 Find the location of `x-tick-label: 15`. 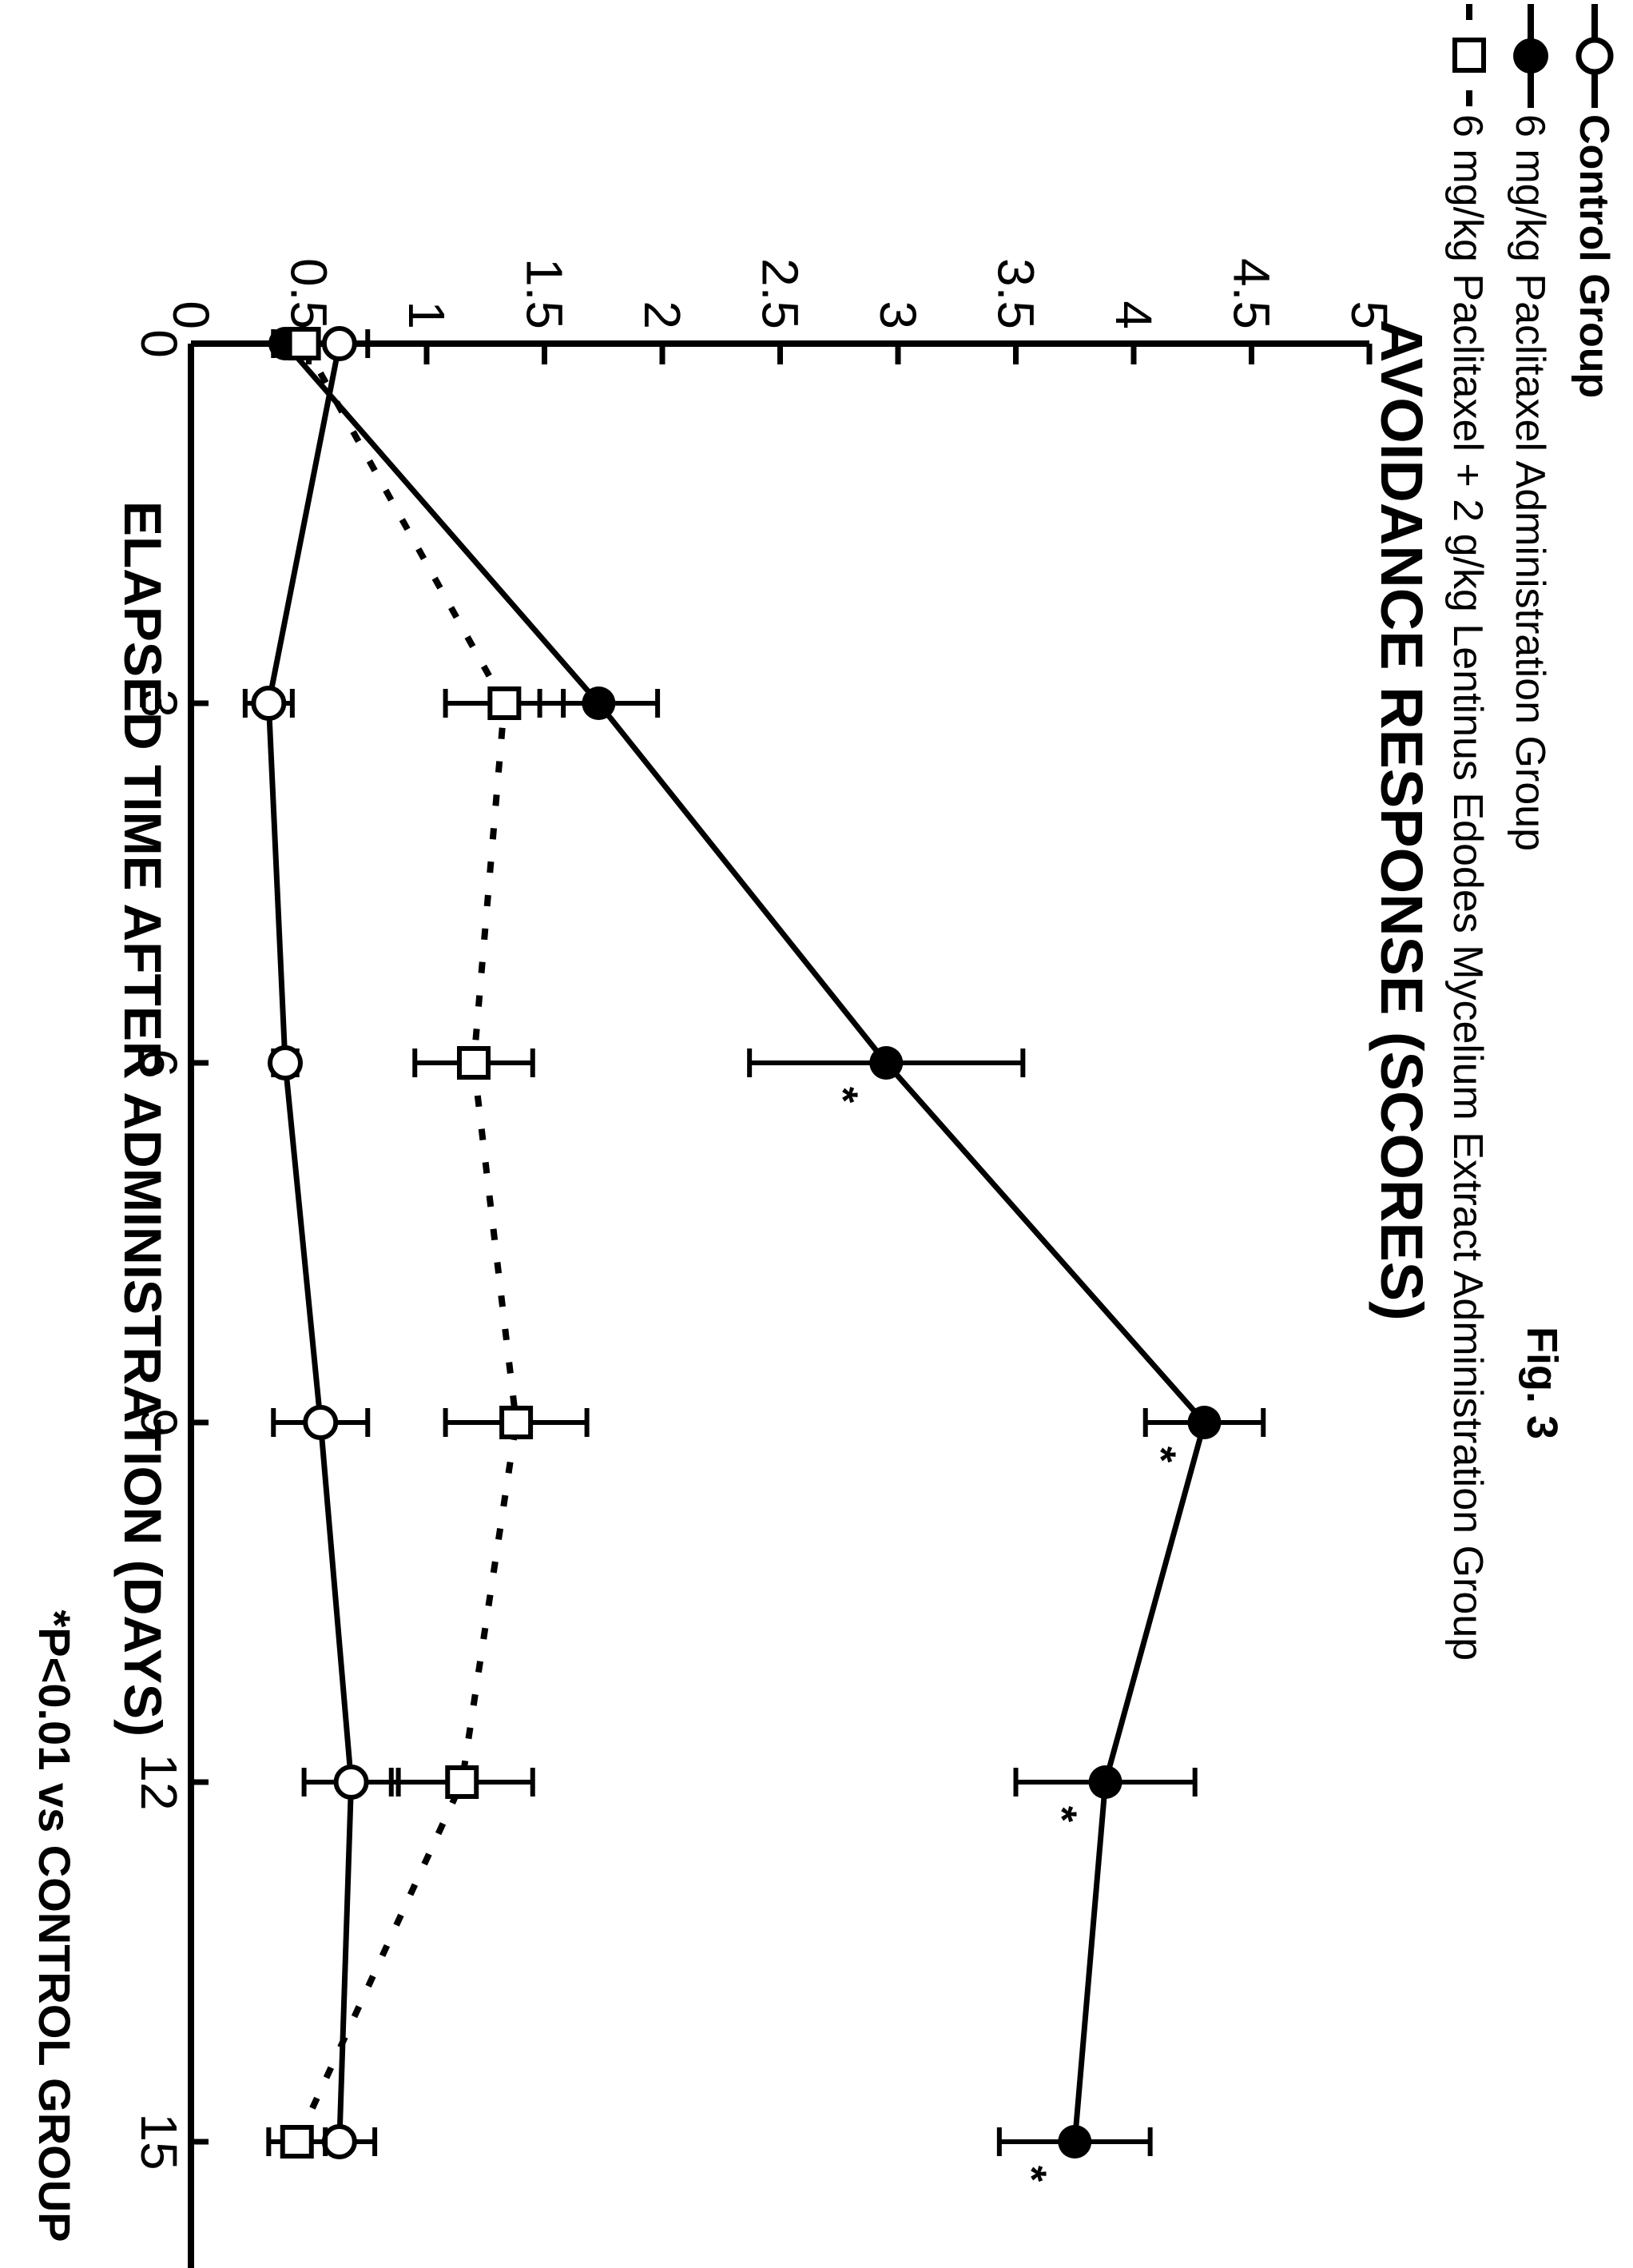

x-tick-label: 15 is located at coordinates (159, 2141).